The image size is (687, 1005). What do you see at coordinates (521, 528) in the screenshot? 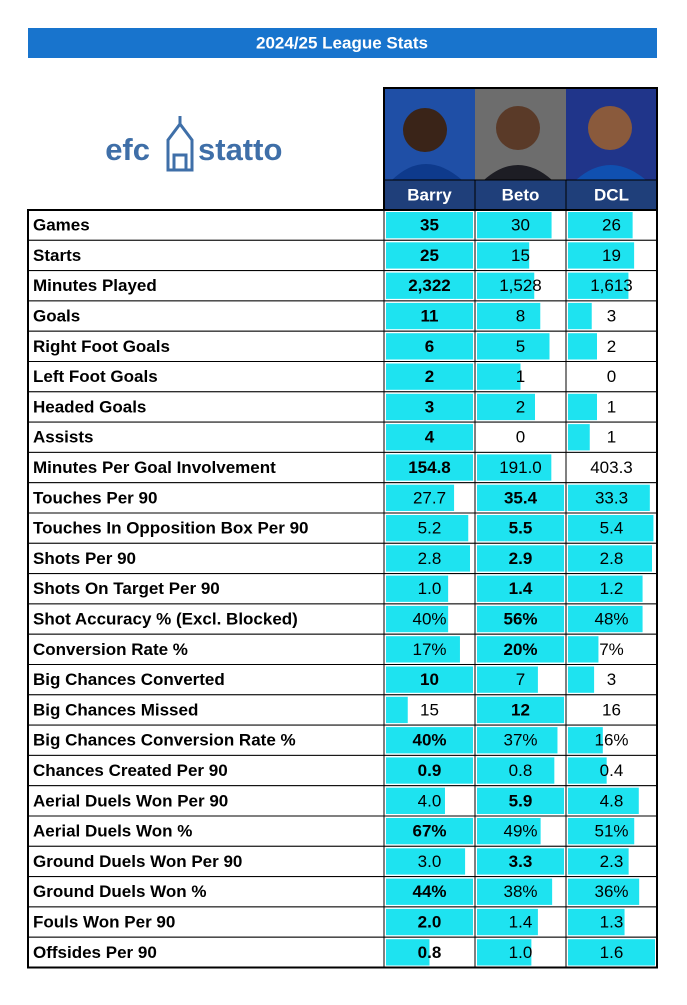
I see `value: 5.5` at bounding box center [521, 528].